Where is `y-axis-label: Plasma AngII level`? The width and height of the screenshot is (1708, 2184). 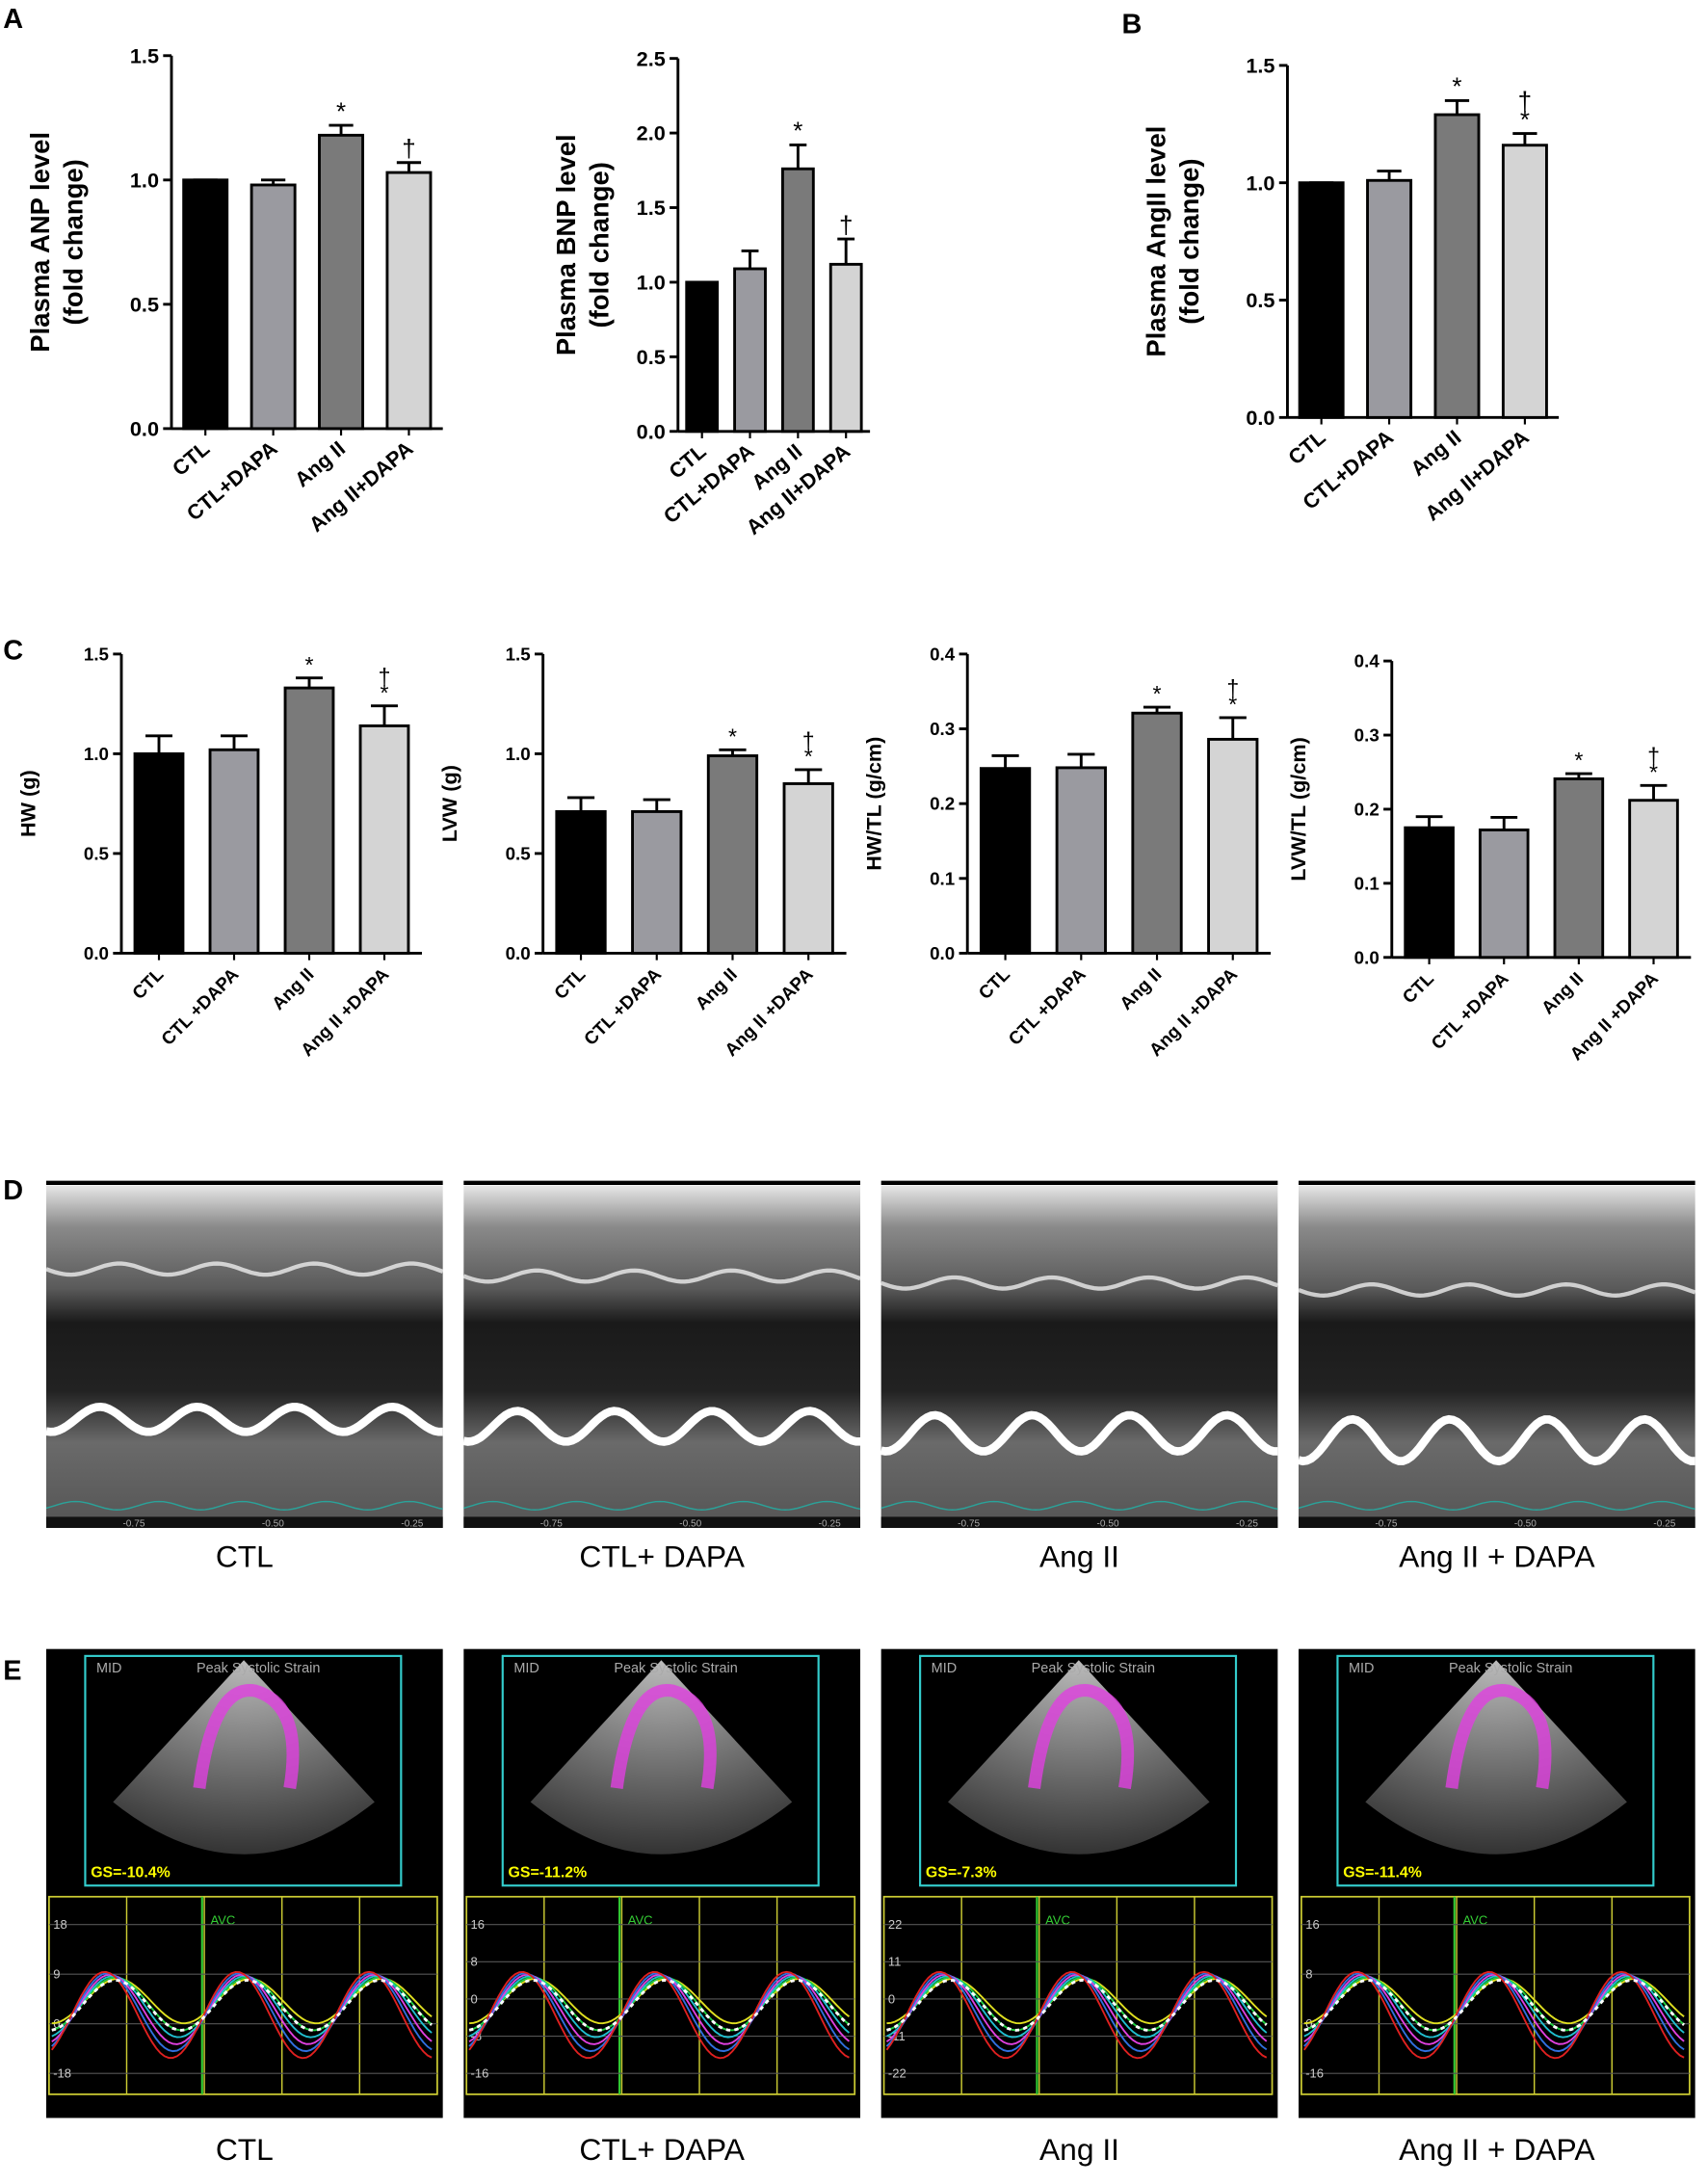 y-axis-label: Plasma AngII level is located at coordinates (1155, 242).